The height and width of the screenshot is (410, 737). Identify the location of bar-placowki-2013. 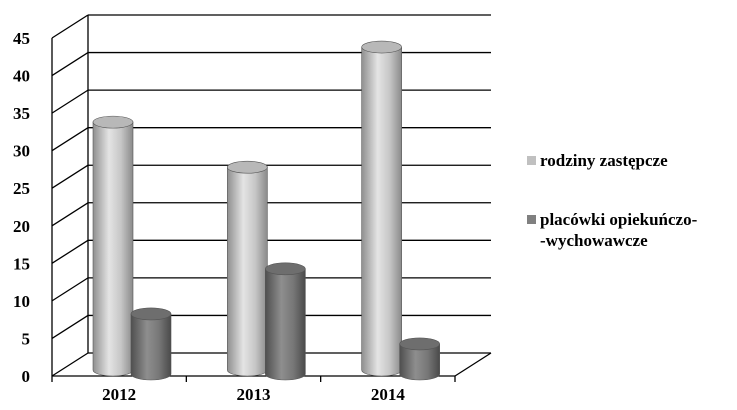
(285, 321).